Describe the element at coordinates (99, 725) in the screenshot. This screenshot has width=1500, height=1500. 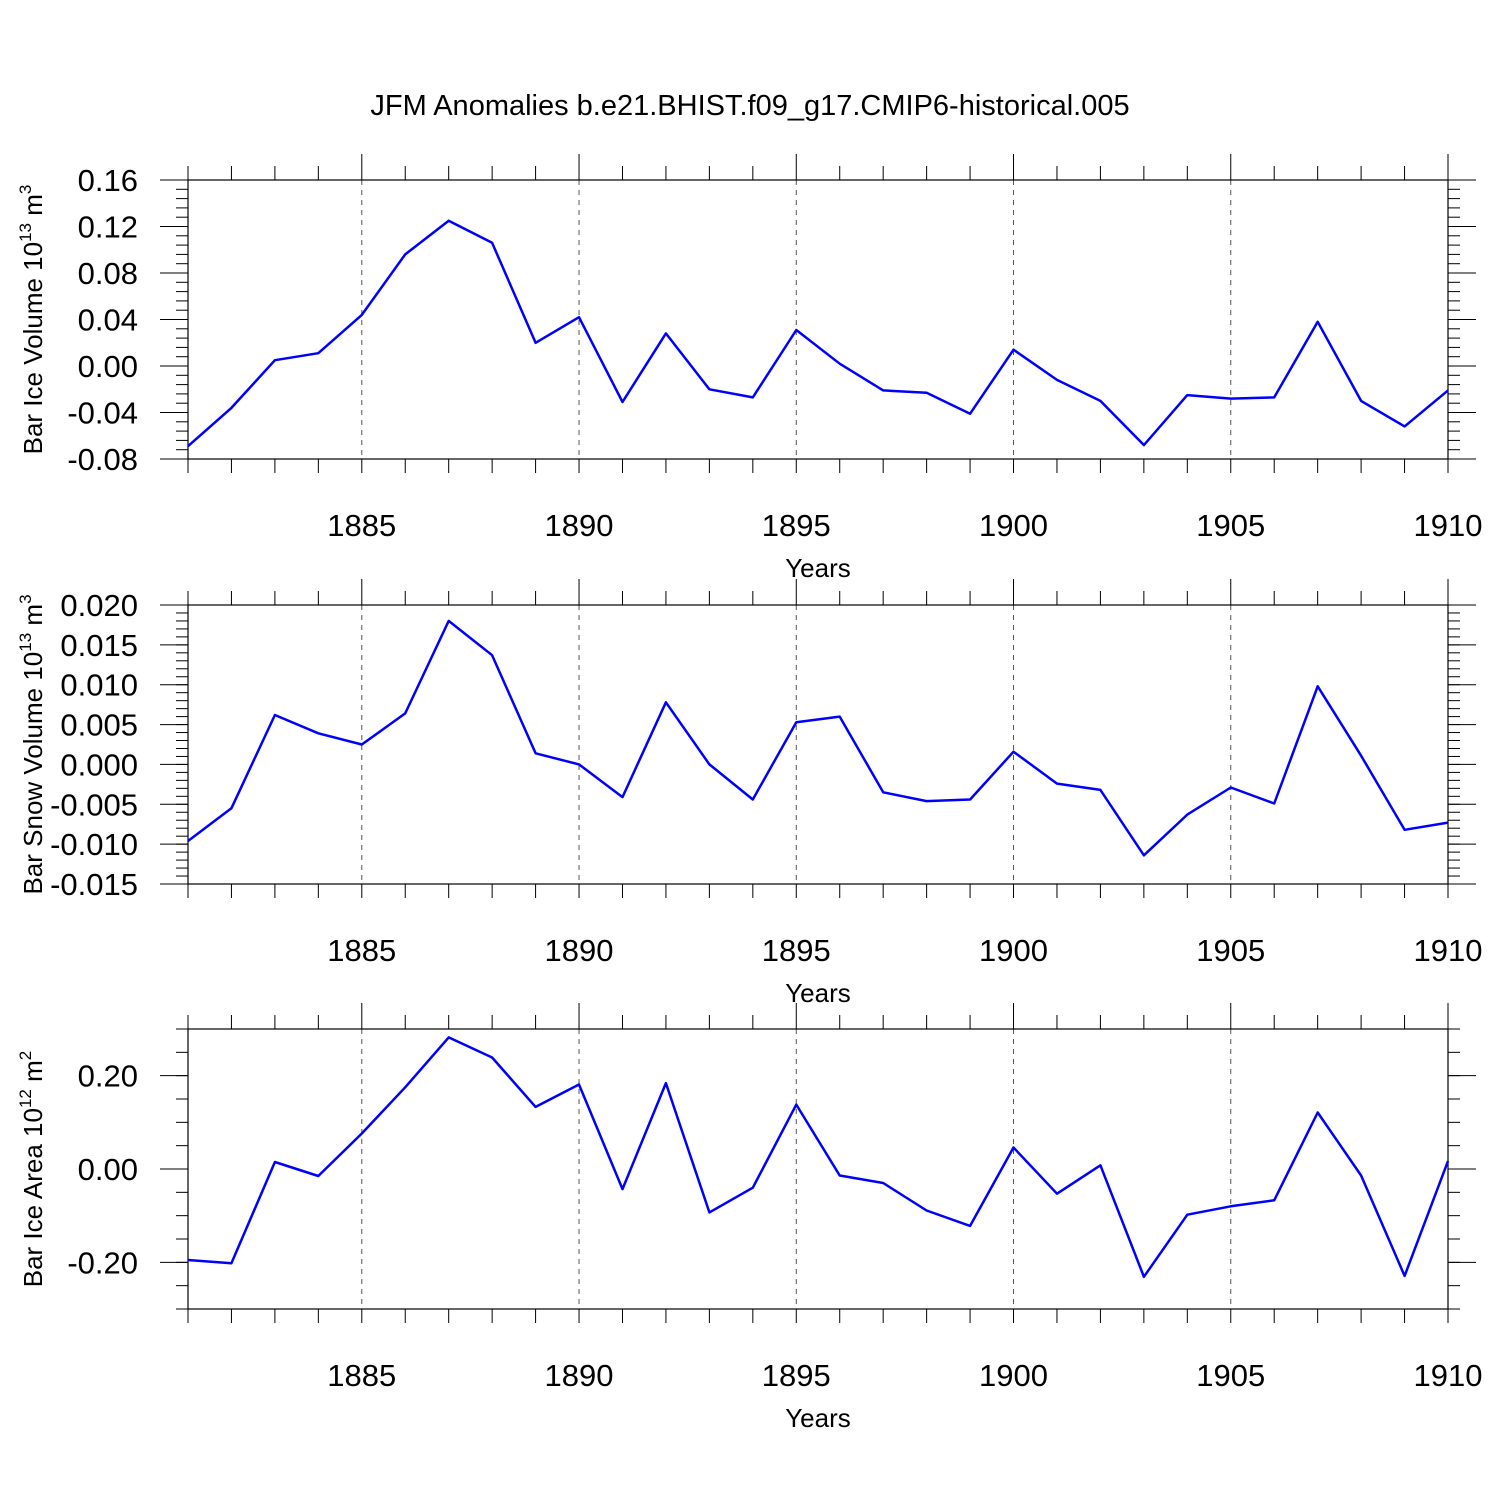
I see `y-tick-label: 0.005` at that location.